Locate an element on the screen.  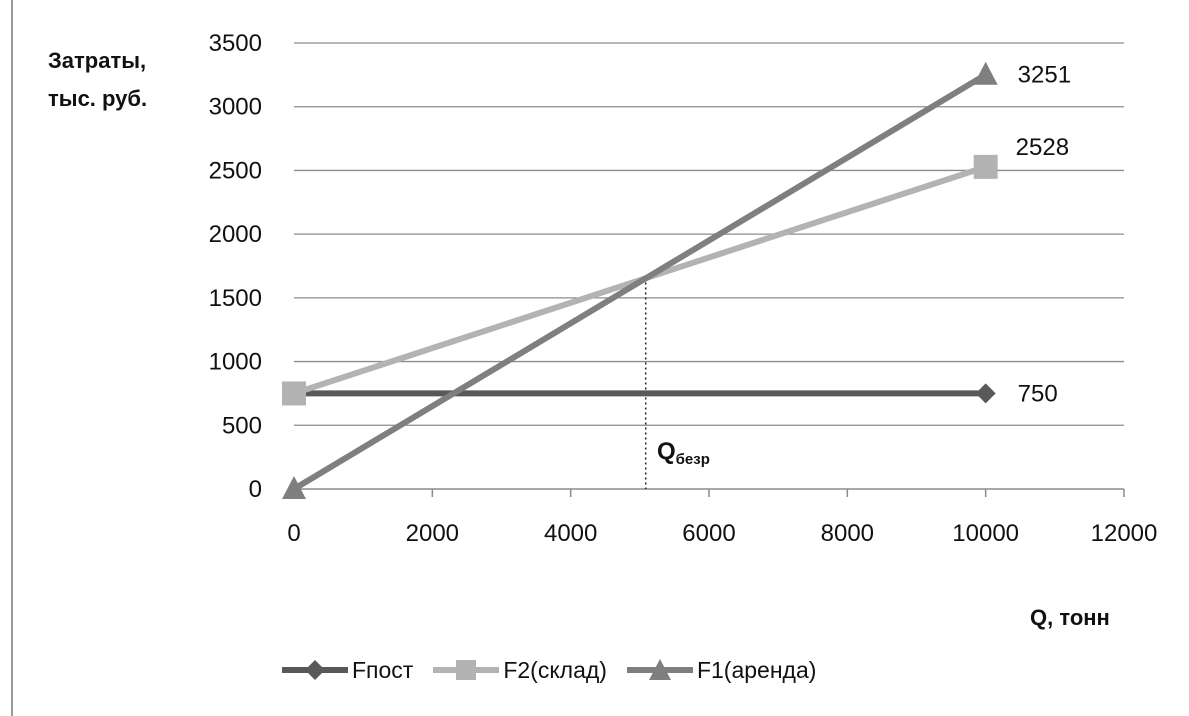
y-axis-title: Затраты, тыс. руб. is located at coordinates (97, 80).